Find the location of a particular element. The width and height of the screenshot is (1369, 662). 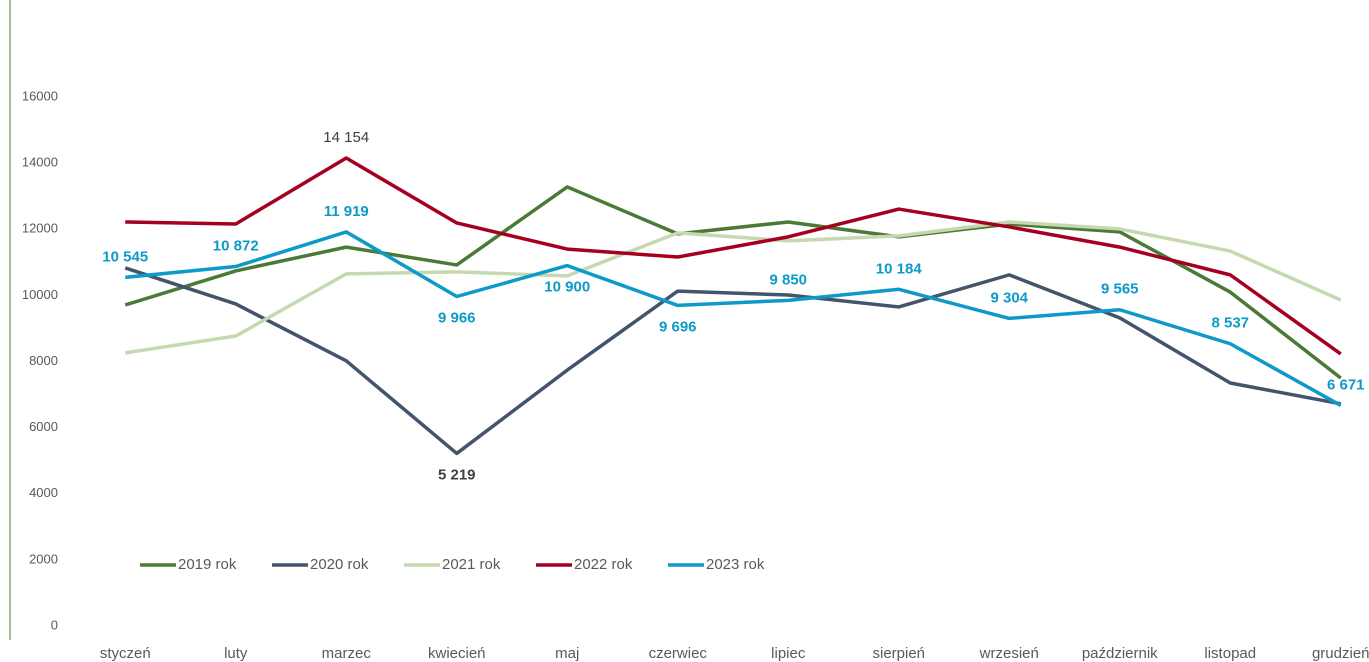

data-label: 9 696 is located at coordinates (678, 326).